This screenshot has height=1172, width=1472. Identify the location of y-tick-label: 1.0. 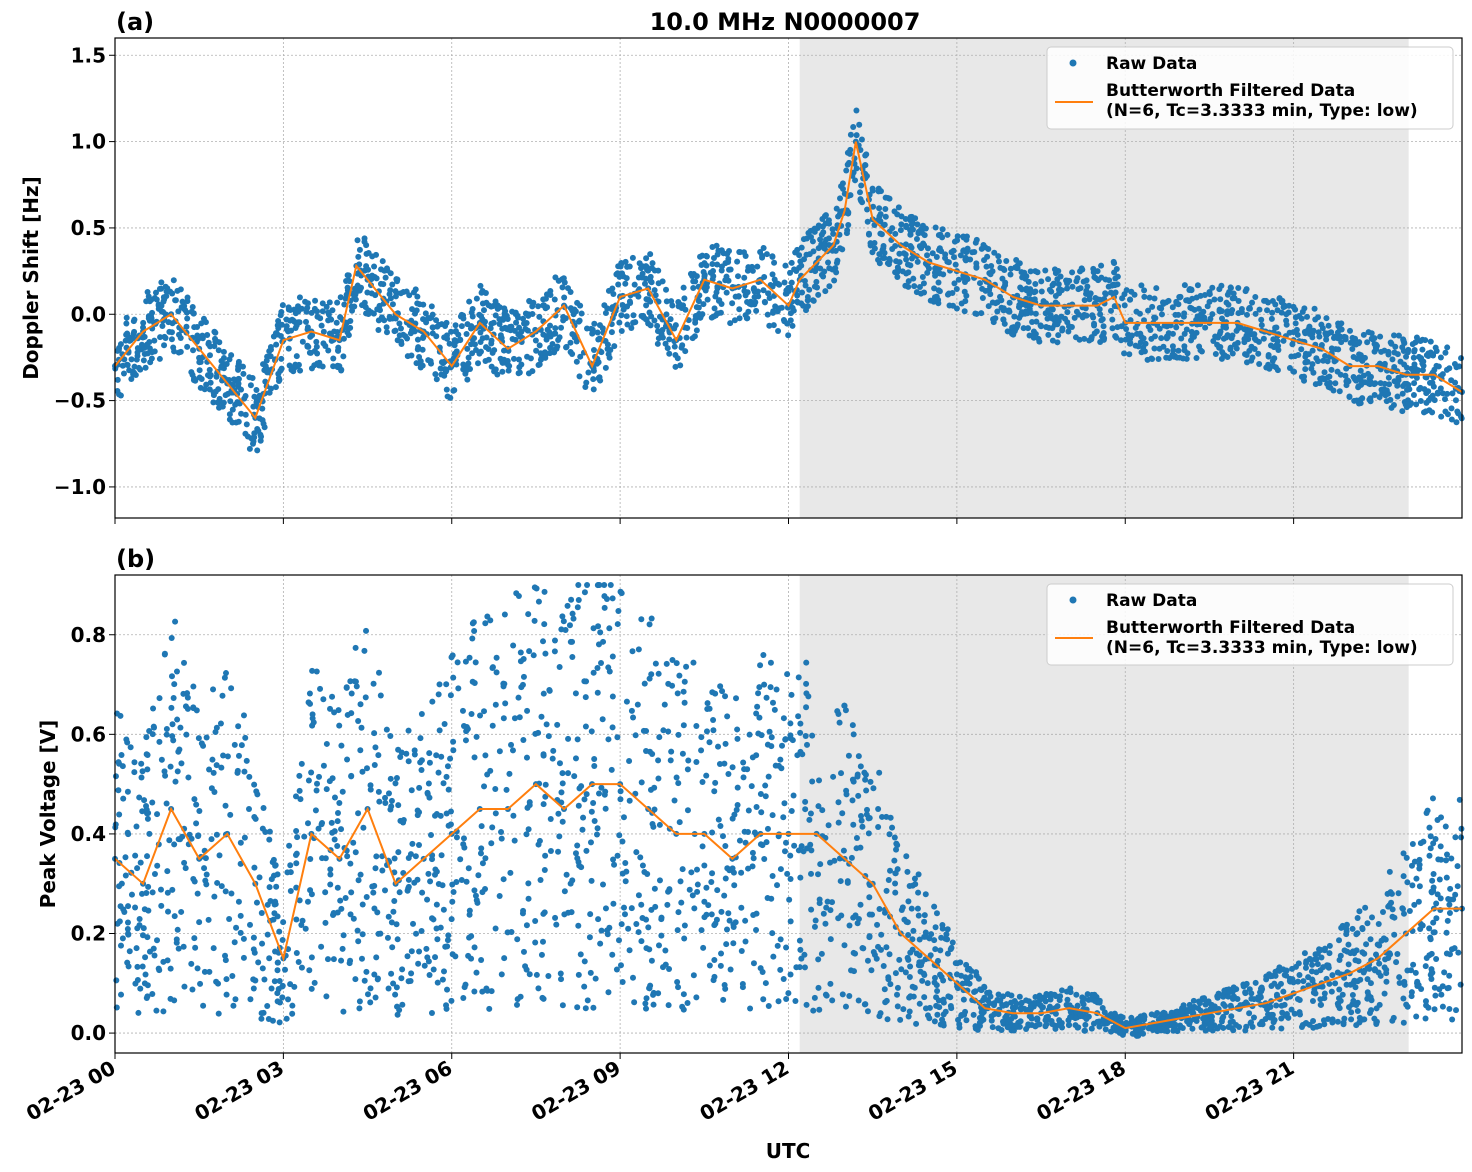
(88, 142).